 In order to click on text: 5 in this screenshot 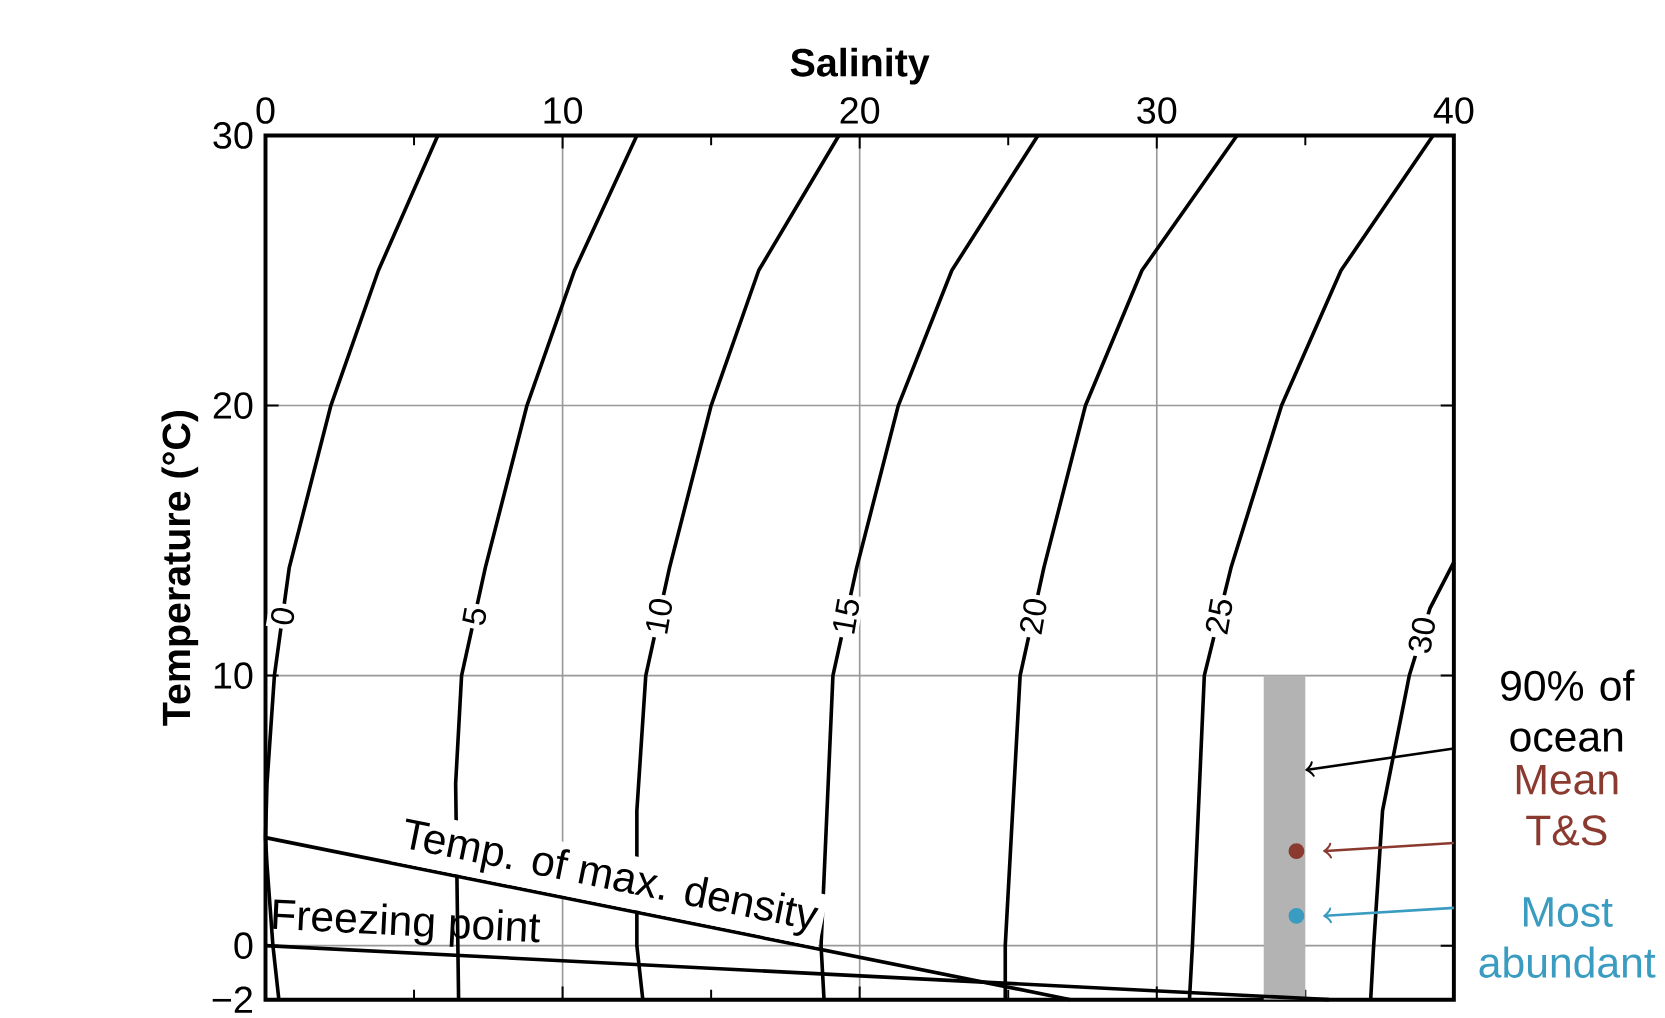, I will do `click(474, 616)`.